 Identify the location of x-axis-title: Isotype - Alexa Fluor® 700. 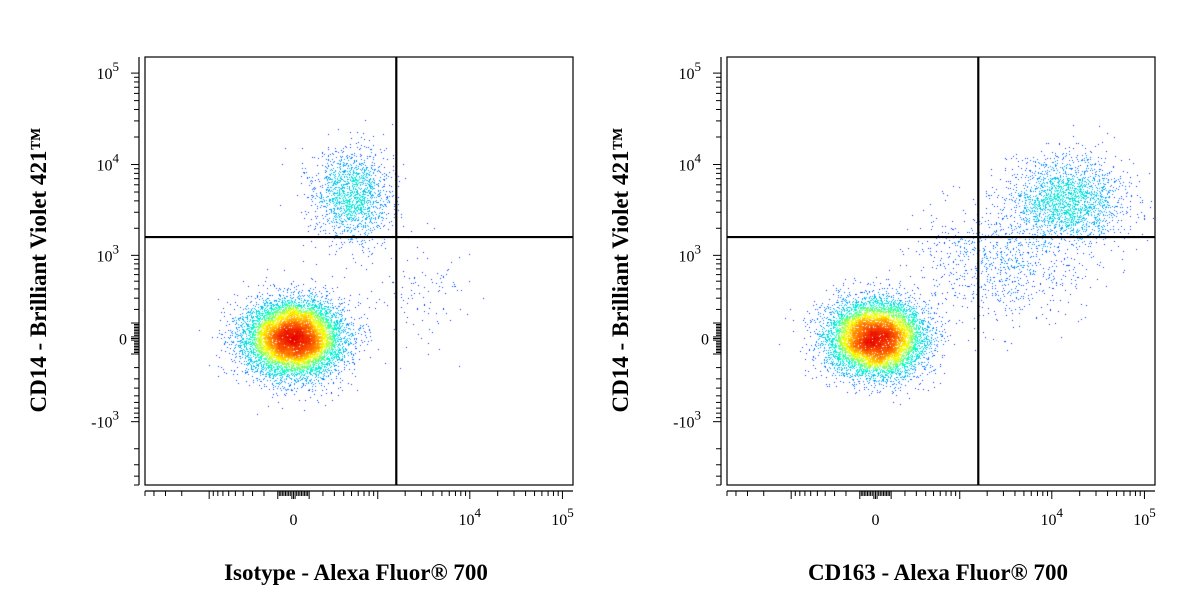
(356, 572).